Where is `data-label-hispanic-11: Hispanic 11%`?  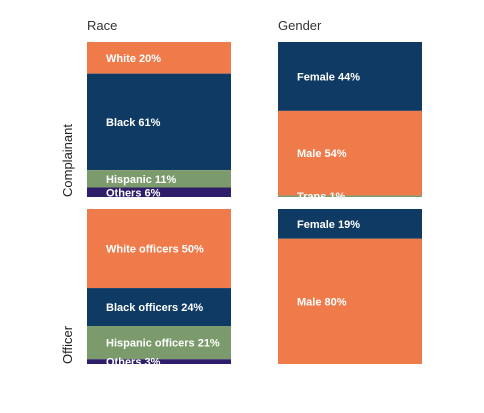
data-label-hispanic-11: Hispanic 11% is located at coordinates (141, 180).